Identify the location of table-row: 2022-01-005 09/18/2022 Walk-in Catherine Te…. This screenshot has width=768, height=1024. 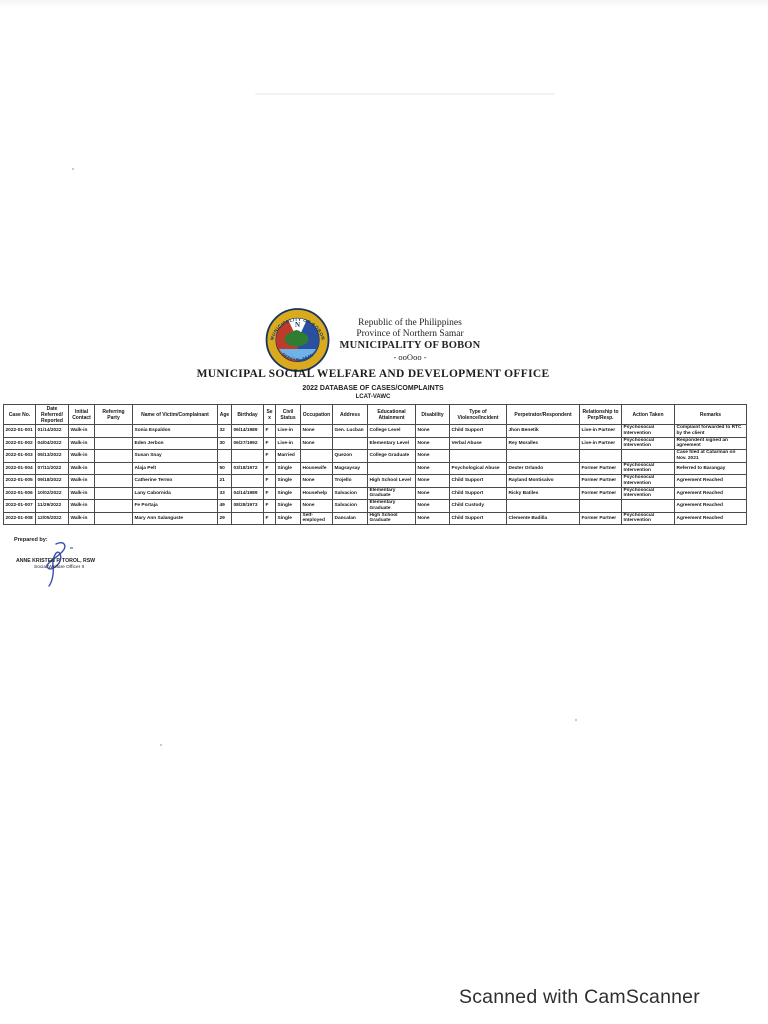
(375, 481).